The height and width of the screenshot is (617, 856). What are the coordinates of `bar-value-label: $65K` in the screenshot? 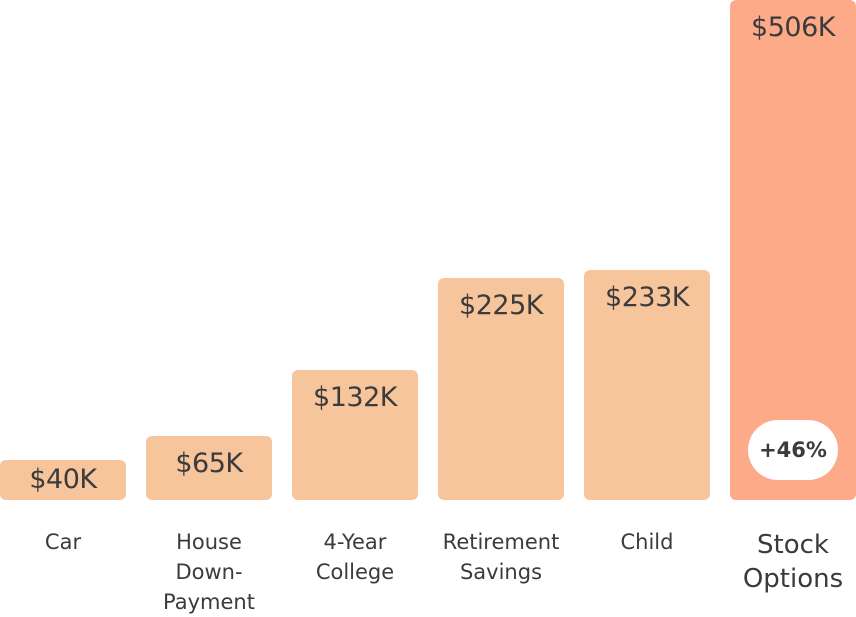 It's located at (209, 463).